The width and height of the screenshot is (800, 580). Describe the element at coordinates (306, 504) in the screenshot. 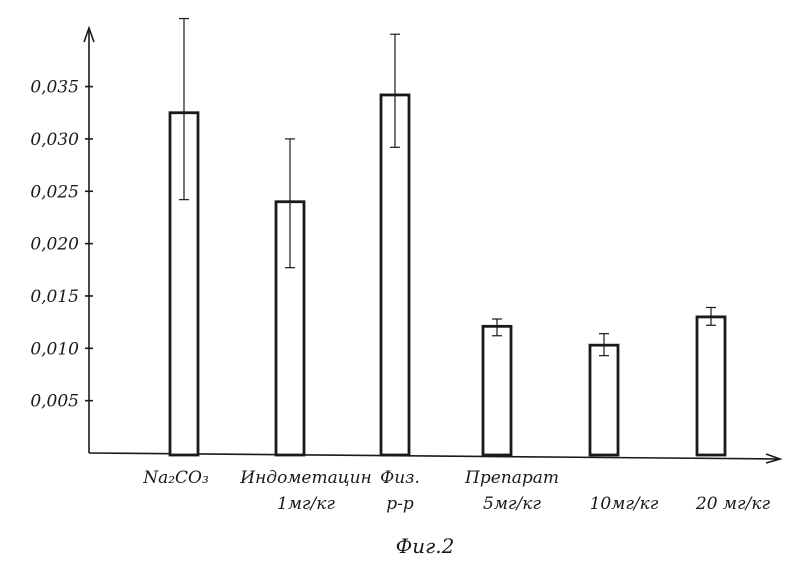

I see `x-category-label: 1мг/кг` at that location.